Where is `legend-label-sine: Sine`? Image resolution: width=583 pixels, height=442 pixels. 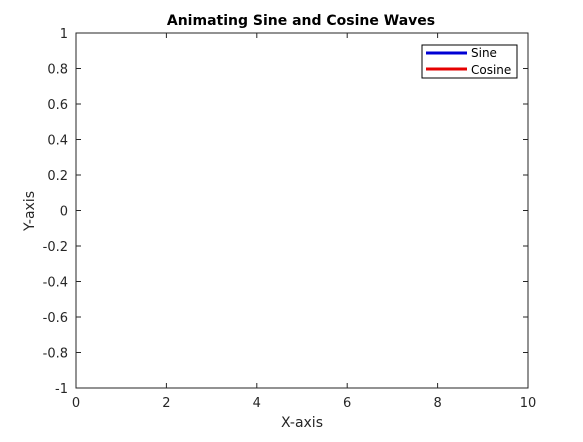 legend-label-sine: Sine is located at coordinates (484, 53).